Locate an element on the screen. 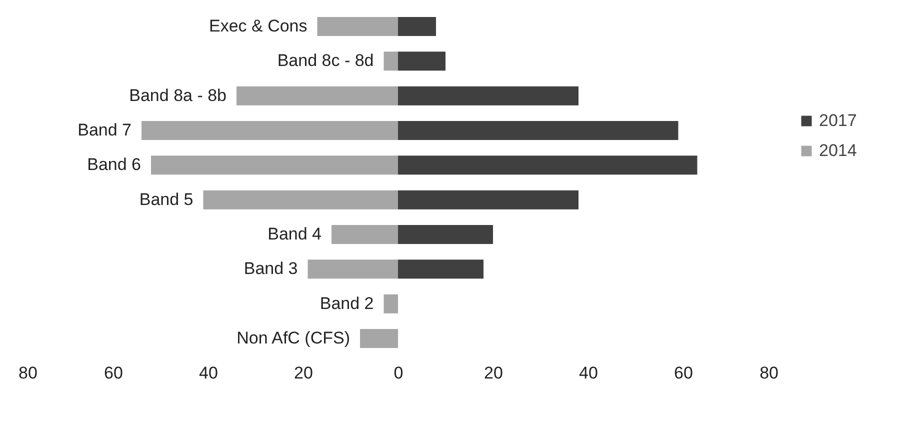 The image size is (919, 424). y-tick-label: Band 3 is located at coordinates (271, 268).